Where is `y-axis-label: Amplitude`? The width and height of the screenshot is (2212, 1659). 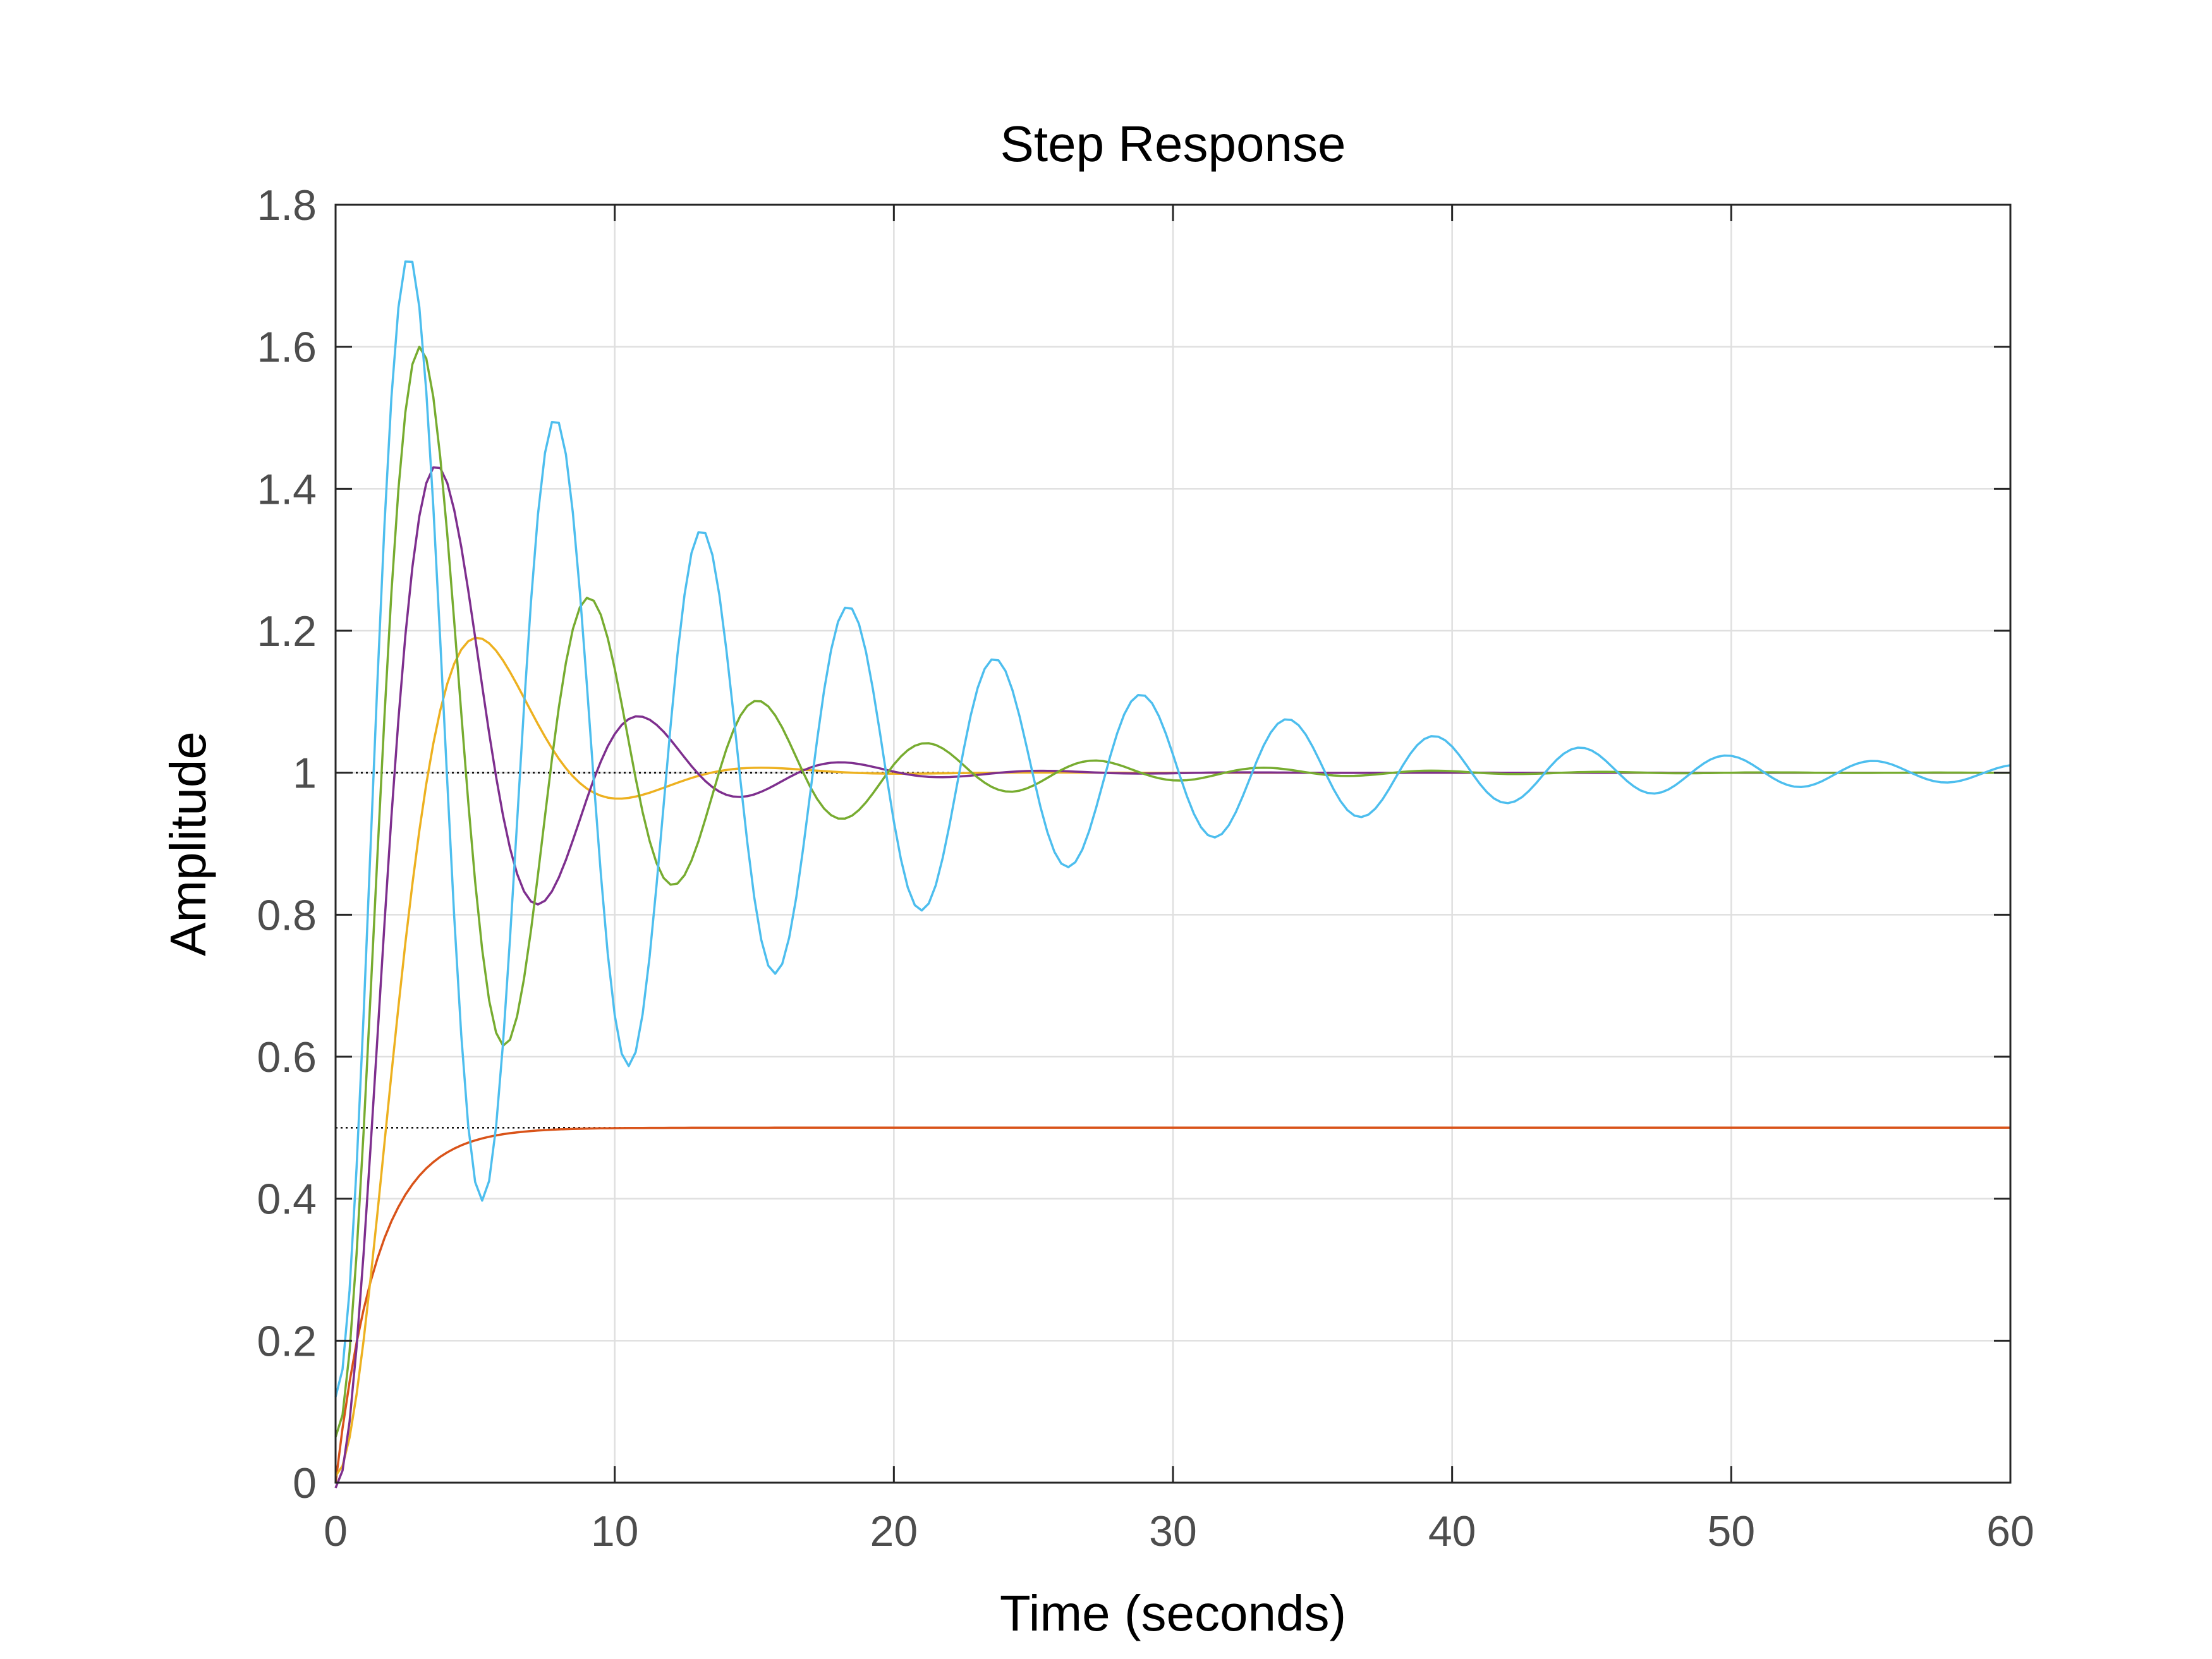 y-axis-label: Amplitude is located at coordinates (188, 843).